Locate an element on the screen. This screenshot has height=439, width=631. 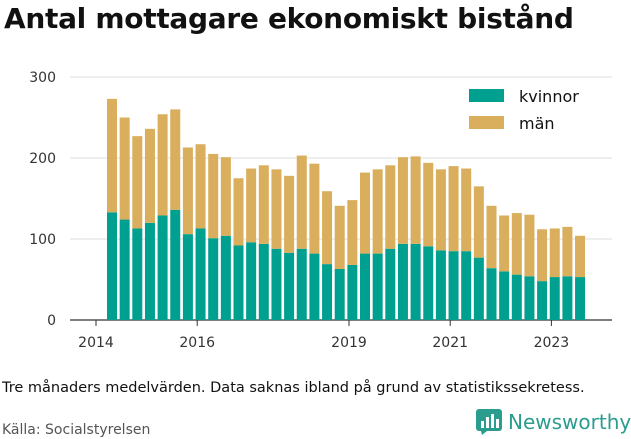
x-tick-label: 2021 is located at coordinates (450, 343).